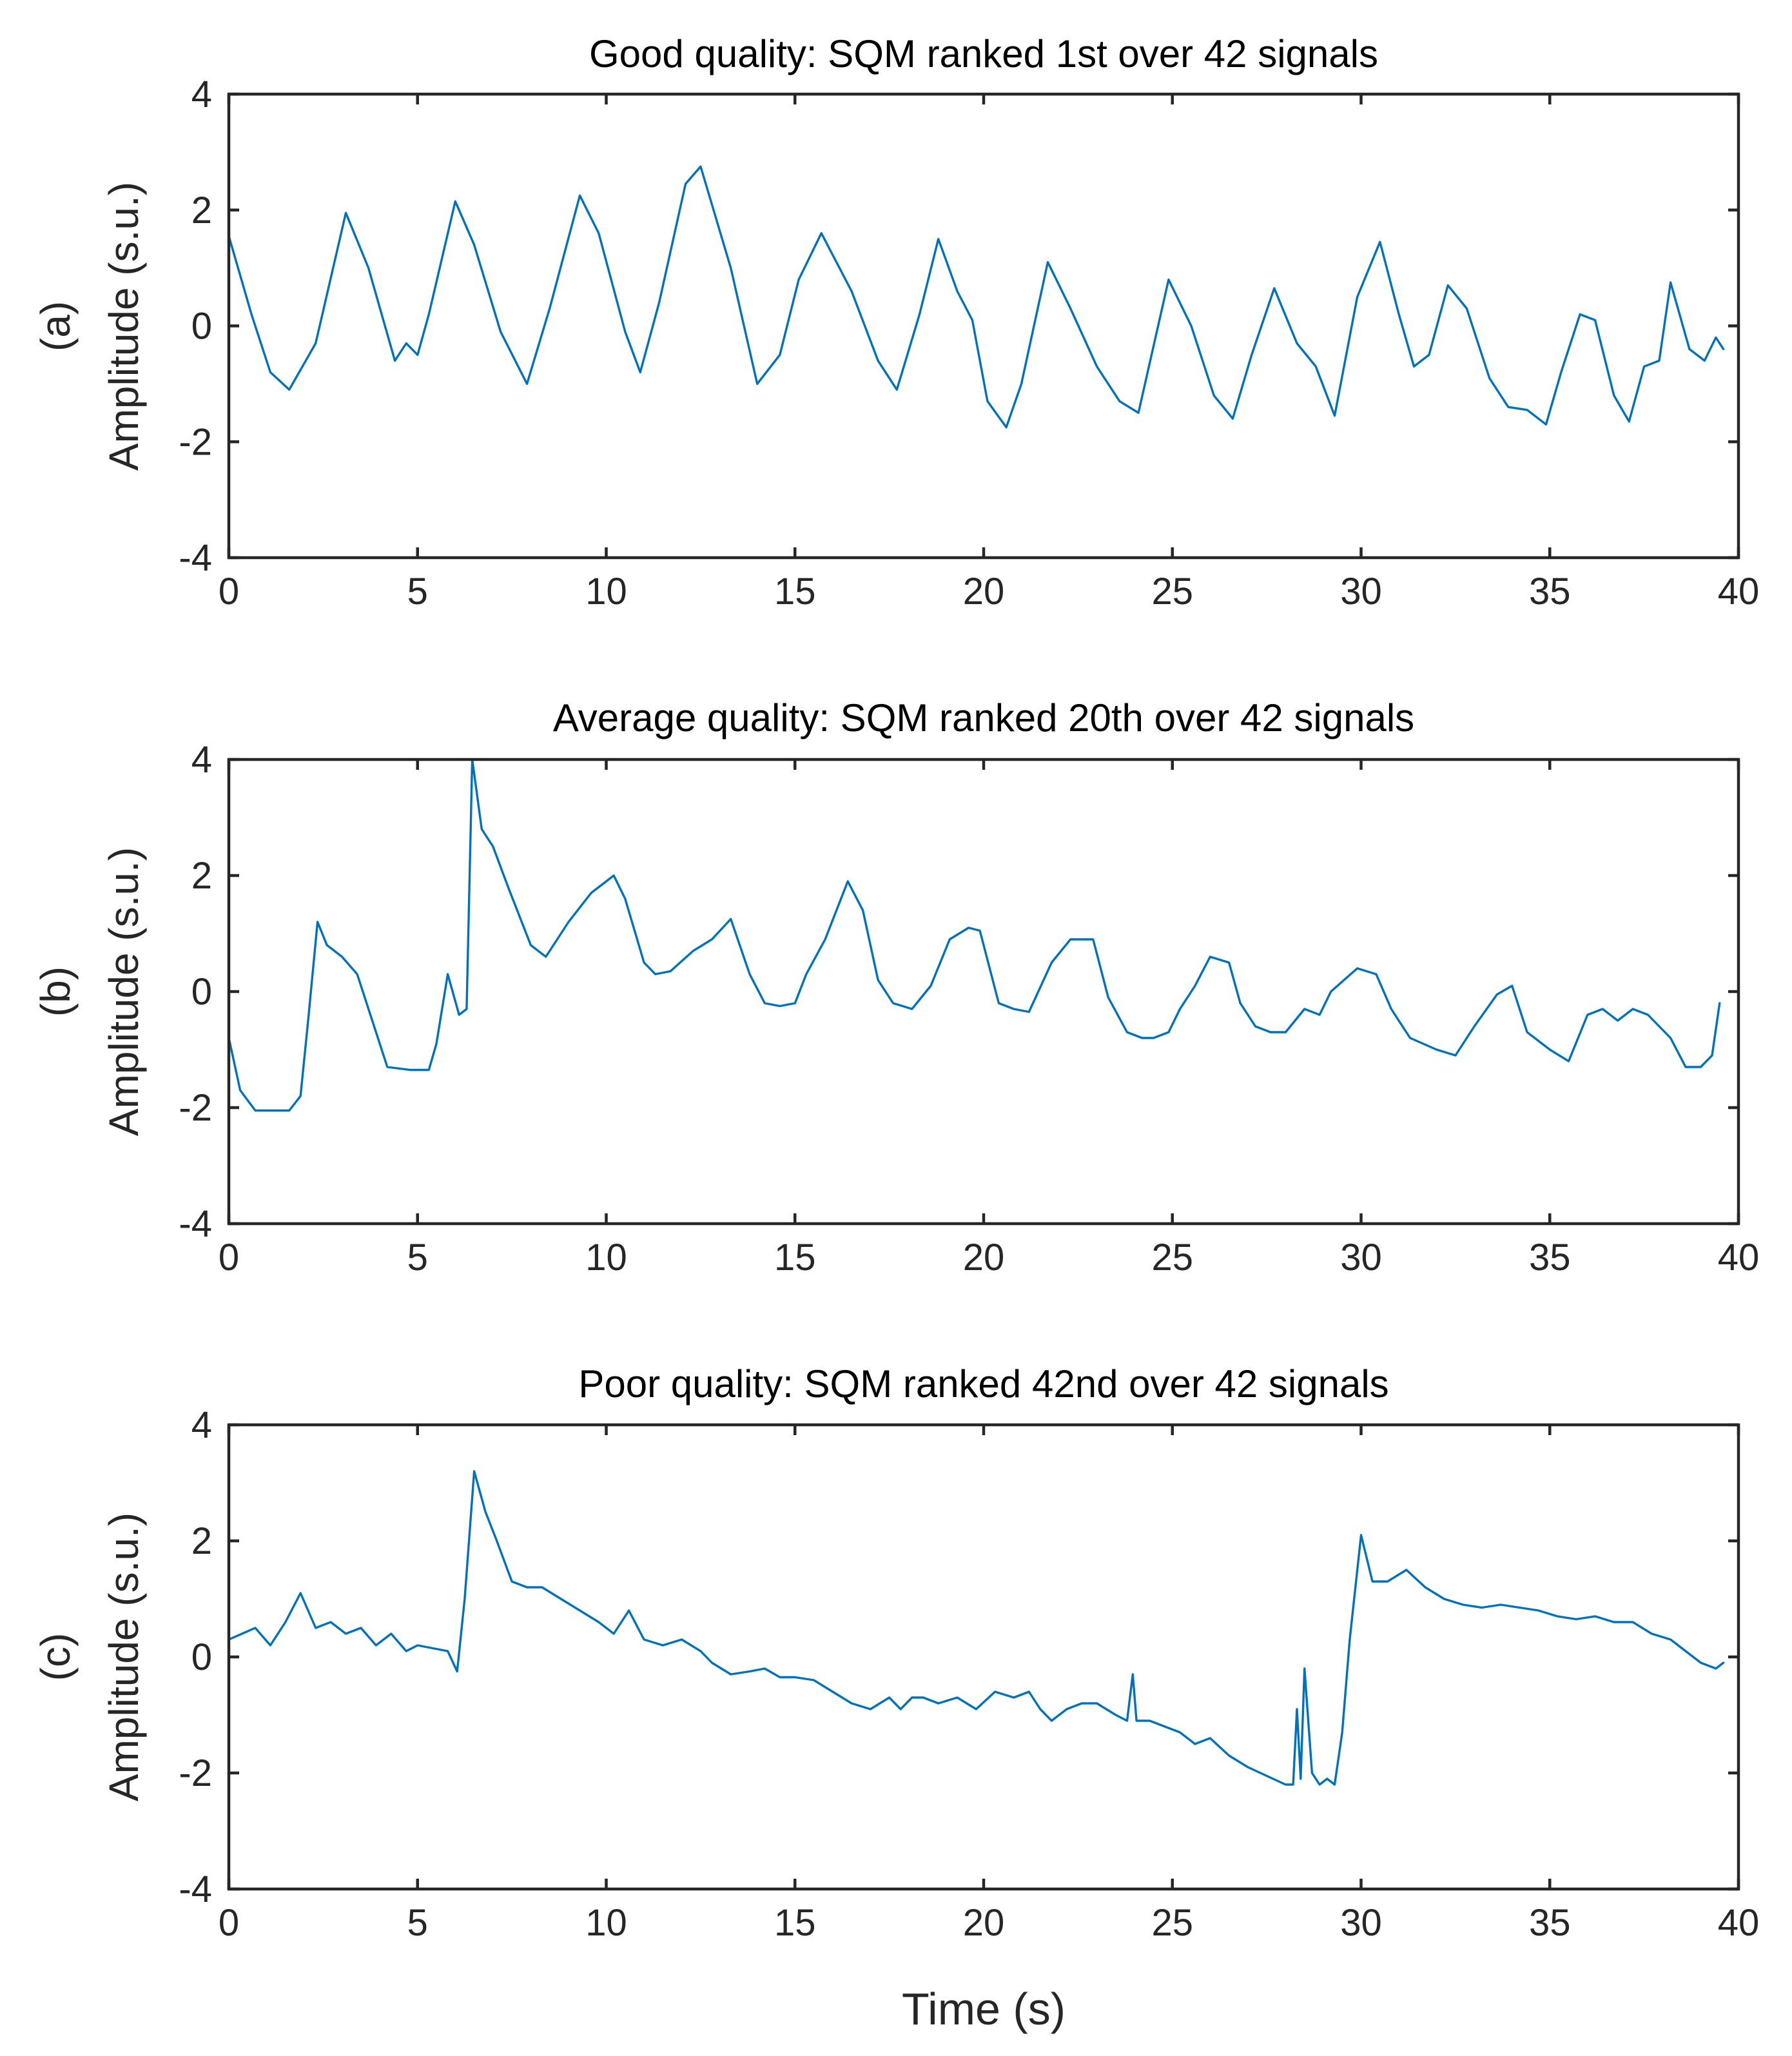  What do you see at coordinates (984, 2009) in the screenshot?
I see `panel-c-xlabel: Time (s)` at bounding box center [984, 2009].